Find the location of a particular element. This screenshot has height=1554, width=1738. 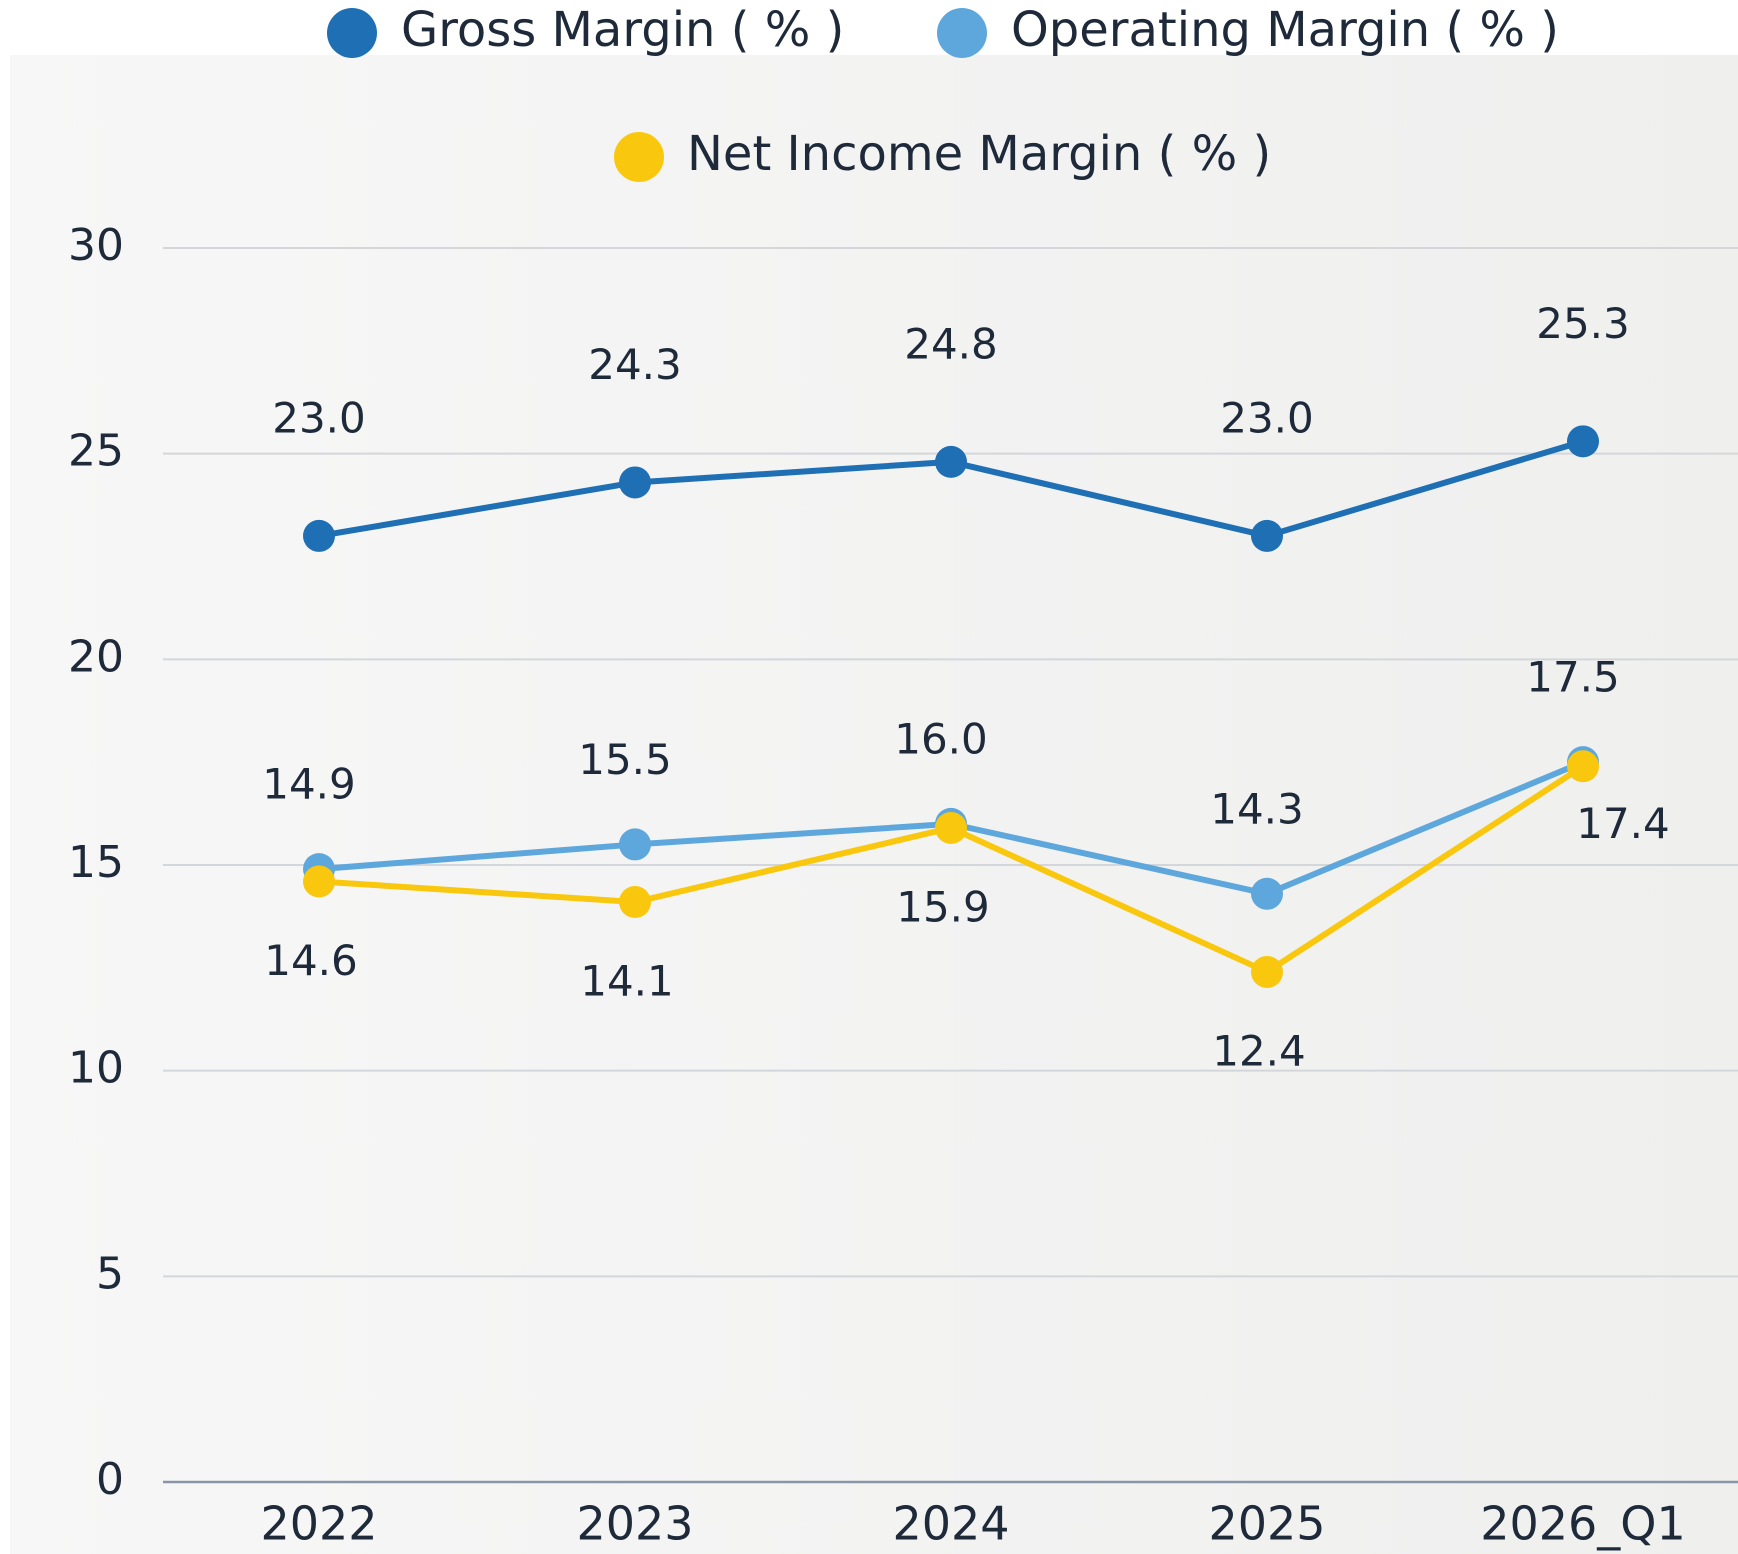

x-tick-label: 2025 is located at coordinates (1266, 1524).